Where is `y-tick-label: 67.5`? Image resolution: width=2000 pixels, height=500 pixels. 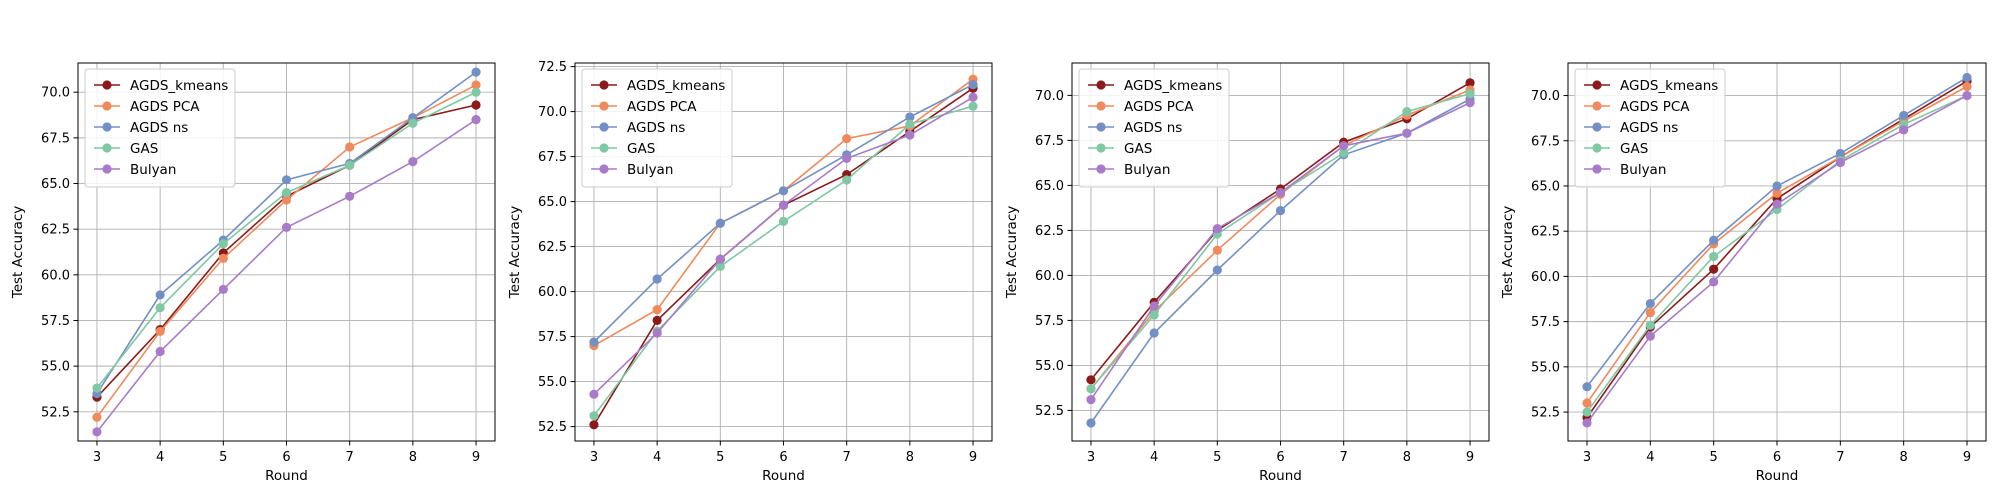 y-tick-label: 67.5 is located at coordinates (1545, 141).